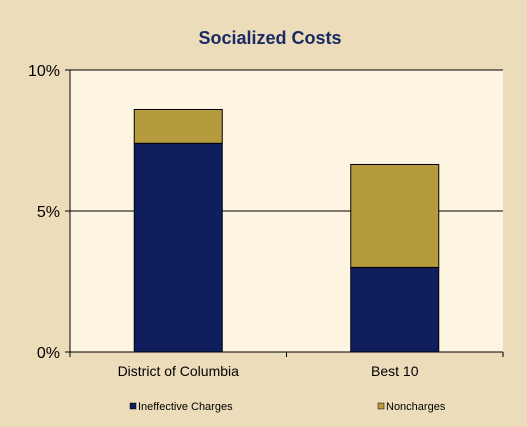  Describe the element at coordinates (44, 71) in the screenshot. I see `y-tick-label: 10%` at that location.